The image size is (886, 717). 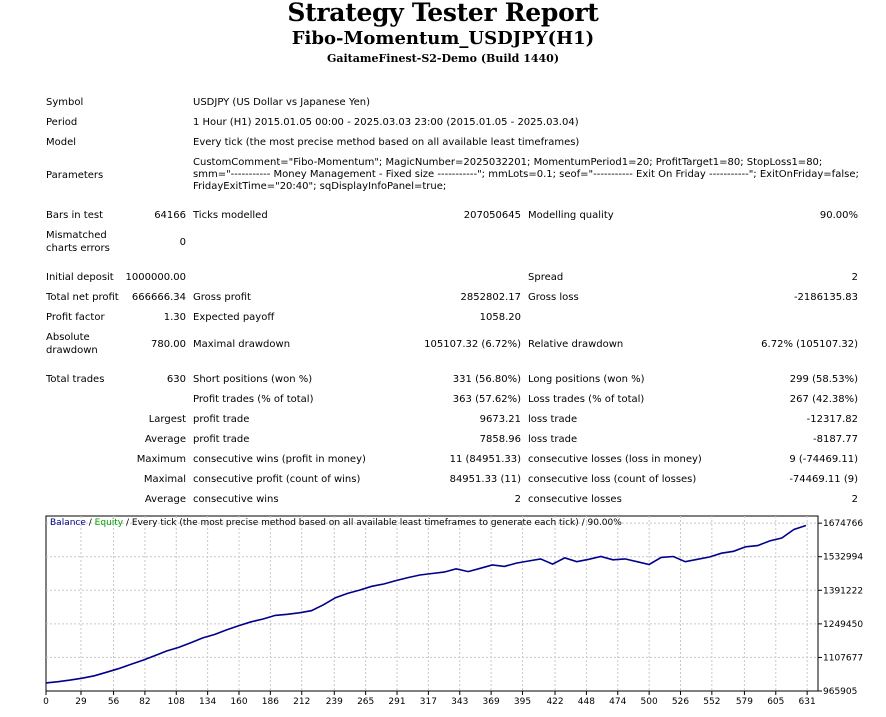 I want to click on profit-trades-label: Profit trades (% of total), so click(x=253, y=399).